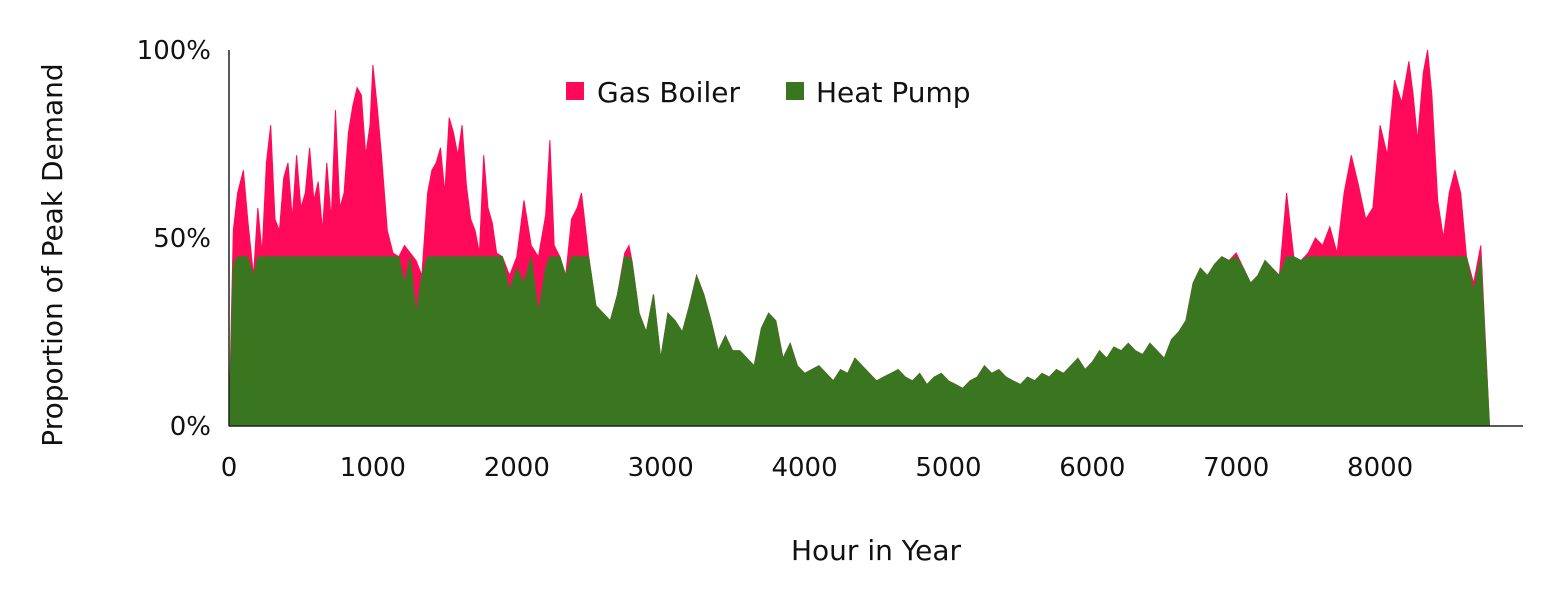 Image resolution: width=1555 pixels, height=600 pixels. I want to click on x-tick-label: 5000, so click(948, 468).